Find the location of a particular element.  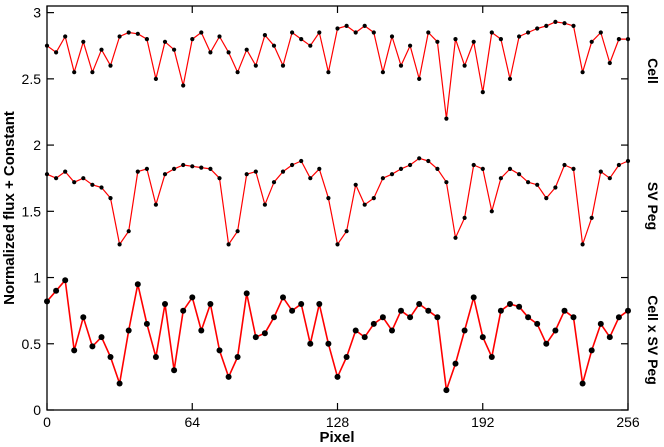

x-tick-label: 128 is located at coordinates (338, 422).